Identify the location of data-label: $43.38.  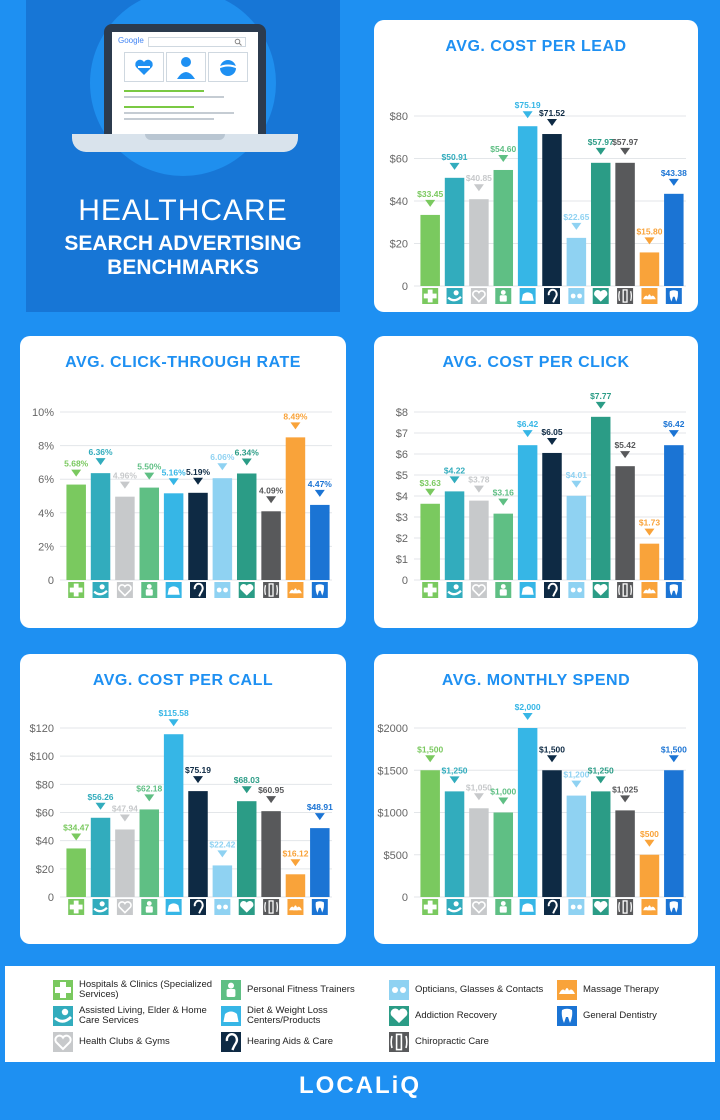
(674, 173).